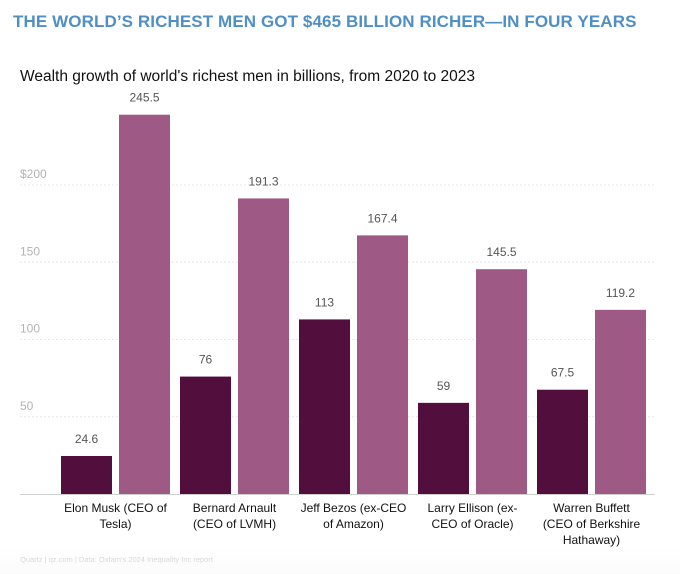 This screenshot has height=574, width=680. Describe the element at coordinates (115, 516) in the screenshot. I see `category-label-musk: Elon Musk (CEO of Tesla)` at that location.